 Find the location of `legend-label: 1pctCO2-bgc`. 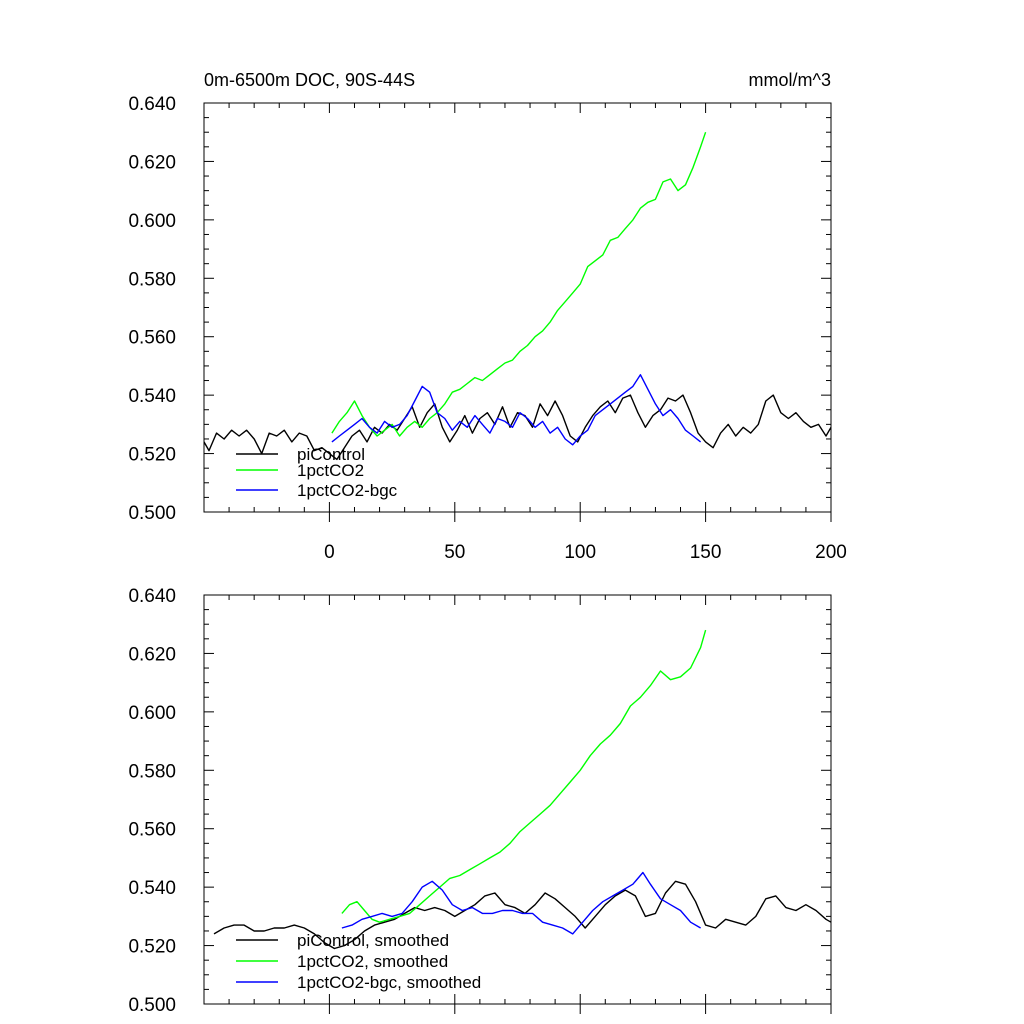

legend-label: 1pctCO2-bgc is located at coordinates (347, 490).